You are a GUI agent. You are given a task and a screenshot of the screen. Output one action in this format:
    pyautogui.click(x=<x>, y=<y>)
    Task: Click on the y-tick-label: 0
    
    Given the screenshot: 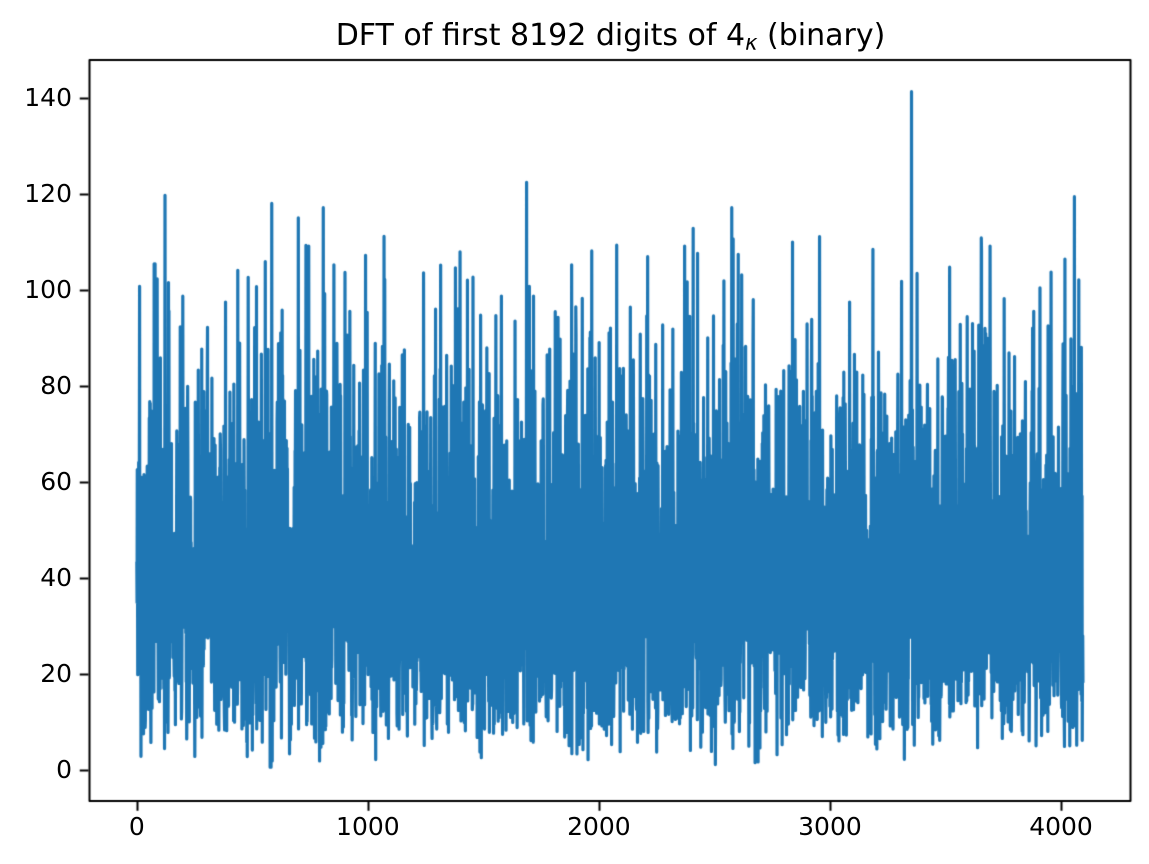 What is the action you would take?
    pyautogui.click(x=64, y=769)
    